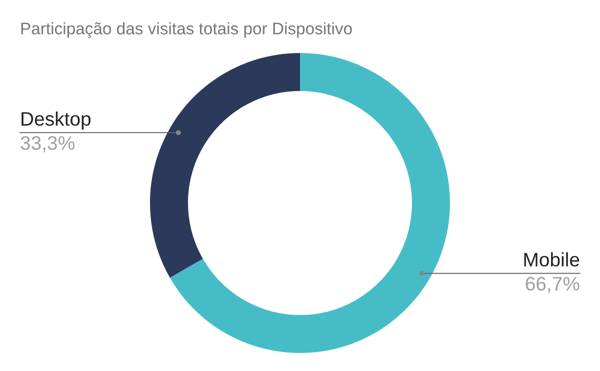 The height and width of the screenshot is (371, 600). What do you see at coordinates (47, 144) in the screenshot?
I see `data-label: 33,3%` at bounding box center [47, 144].